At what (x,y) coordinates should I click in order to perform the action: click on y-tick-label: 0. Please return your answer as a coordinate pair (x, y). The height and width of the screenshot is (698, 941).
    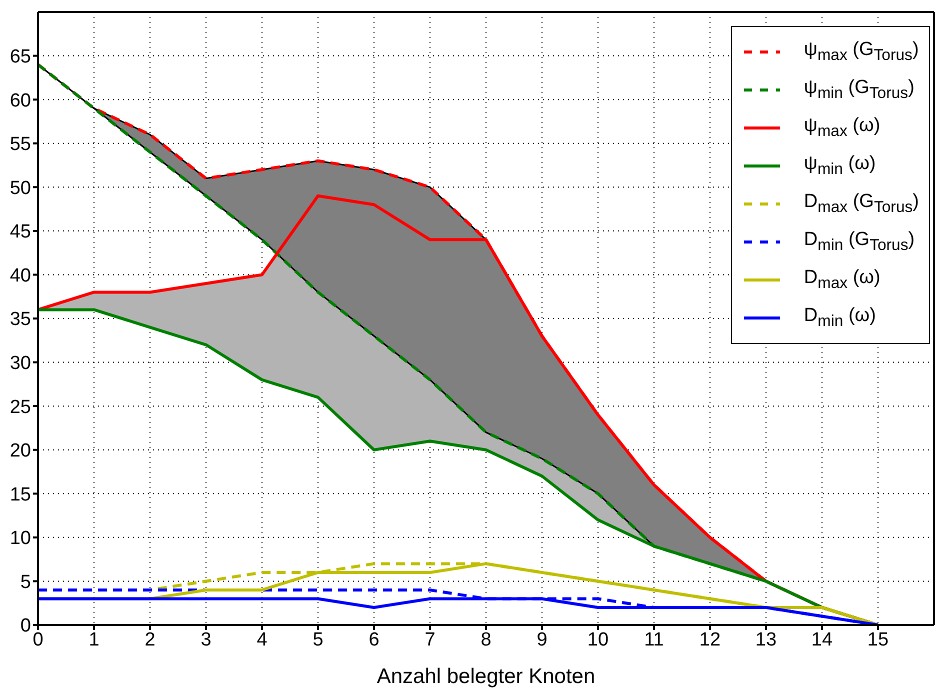
    Looking at the image, I should click on (25, 626).